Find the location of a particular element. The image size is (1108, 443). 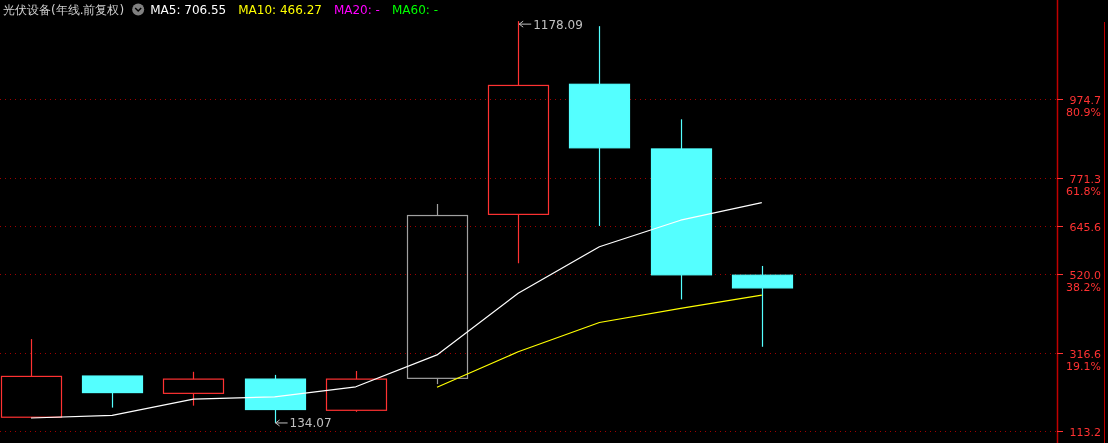

y-tick-label: 974.7 80.9% is located at coordinates (1083, 106).